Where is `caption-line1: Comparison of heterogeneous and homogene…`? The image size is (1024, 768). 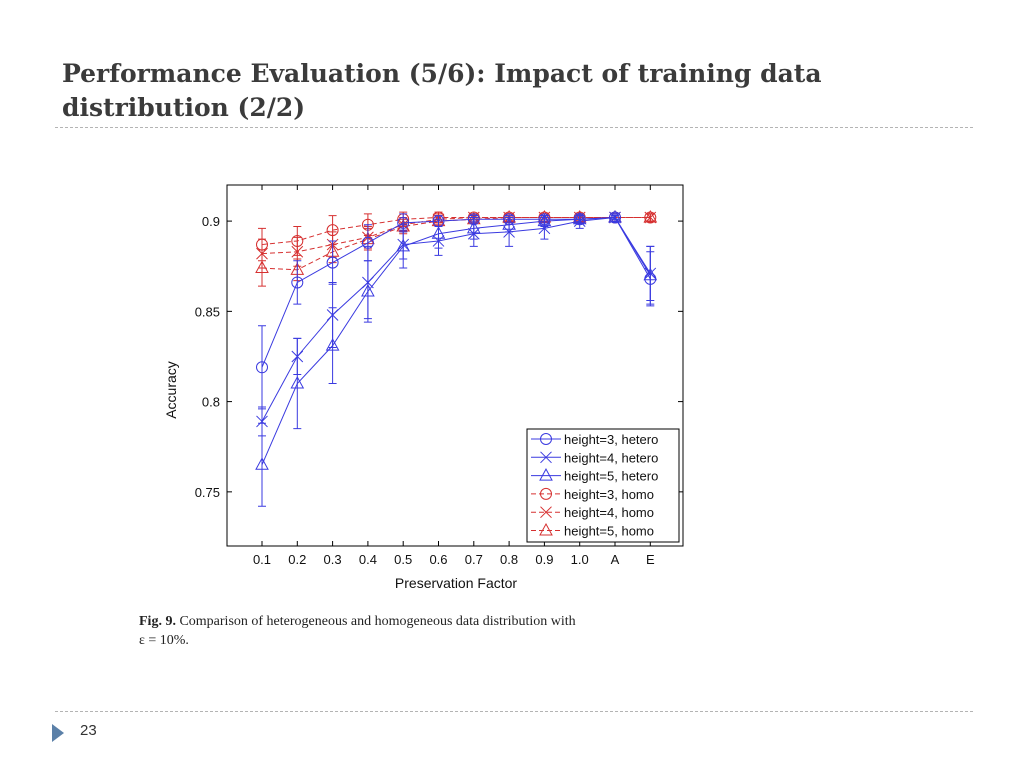 caption-line1: Comparison of heterogeneous and homogene… is located at coordinates (377, 621).